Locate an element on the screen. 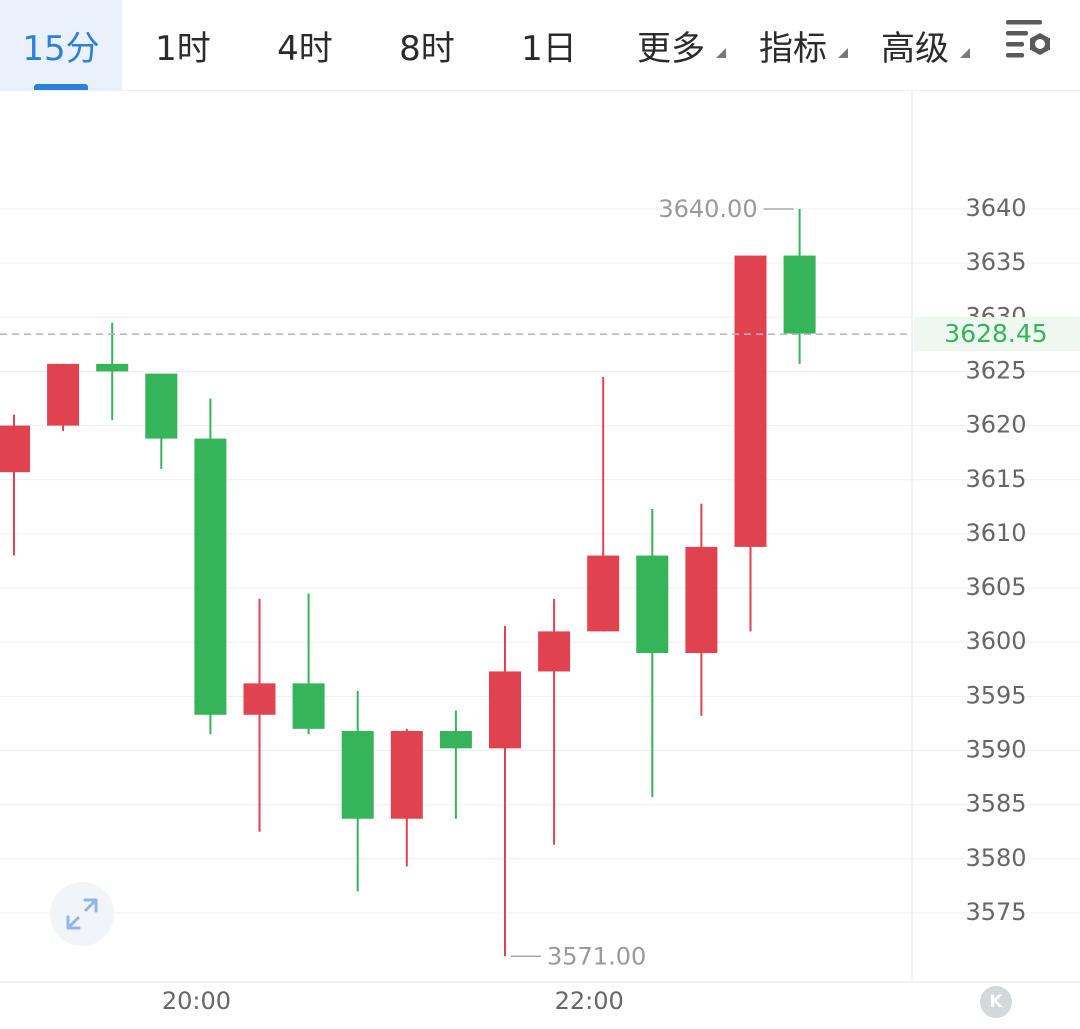  tab-advanced: 高级 is located at coordinates (915, 45).